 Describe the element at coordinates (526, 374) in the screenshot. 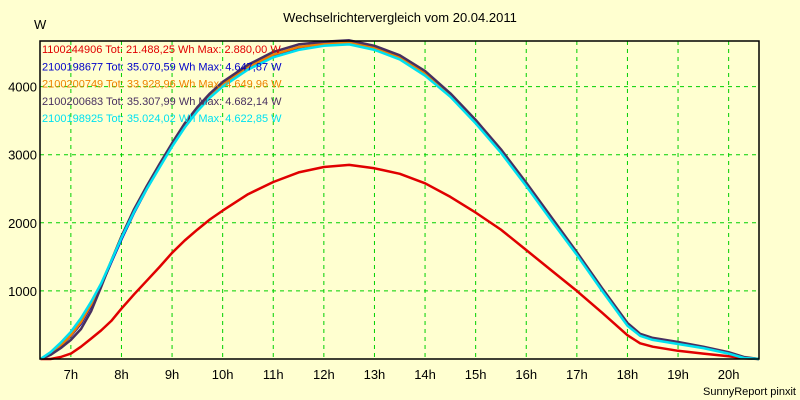

I see `x-tick-label: 16h` at that location.